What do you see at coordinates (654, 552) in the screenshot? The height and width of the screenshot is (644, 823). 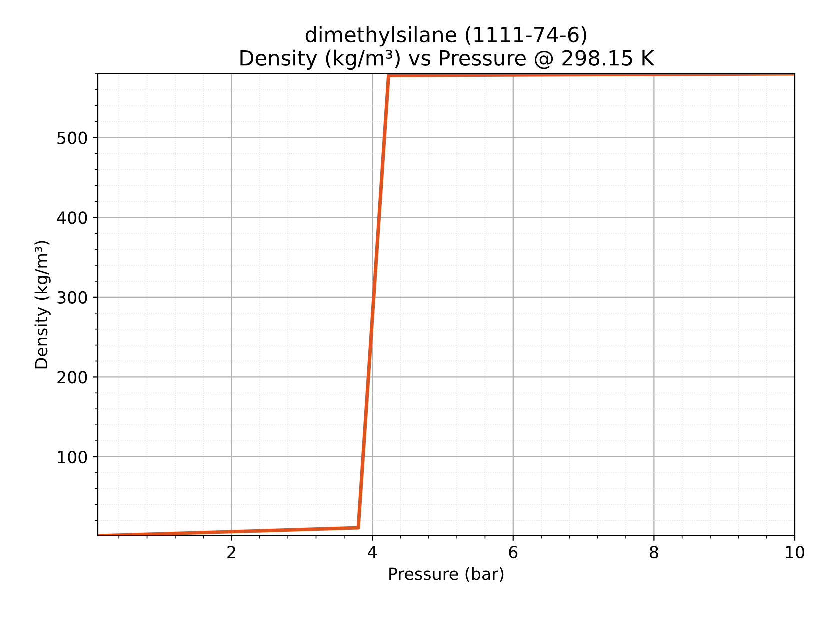 I see `x-tick-label: 8` at bounding box center [654, 552].